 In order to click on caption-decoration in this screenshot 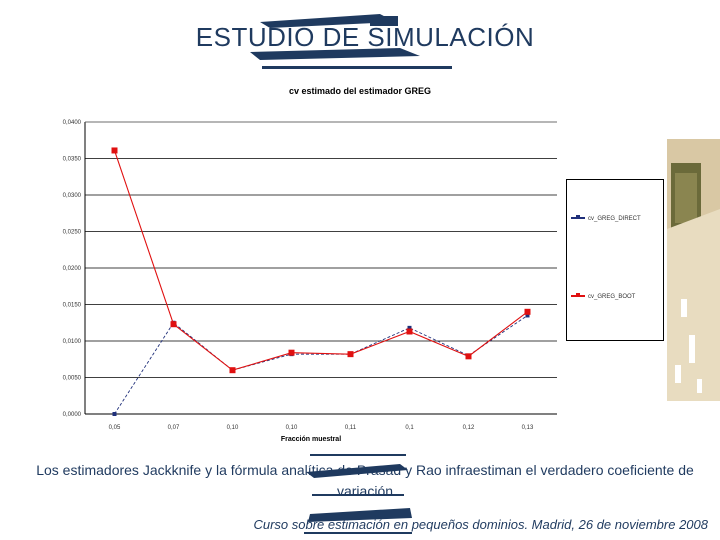, I will do `click(358, 494)`.